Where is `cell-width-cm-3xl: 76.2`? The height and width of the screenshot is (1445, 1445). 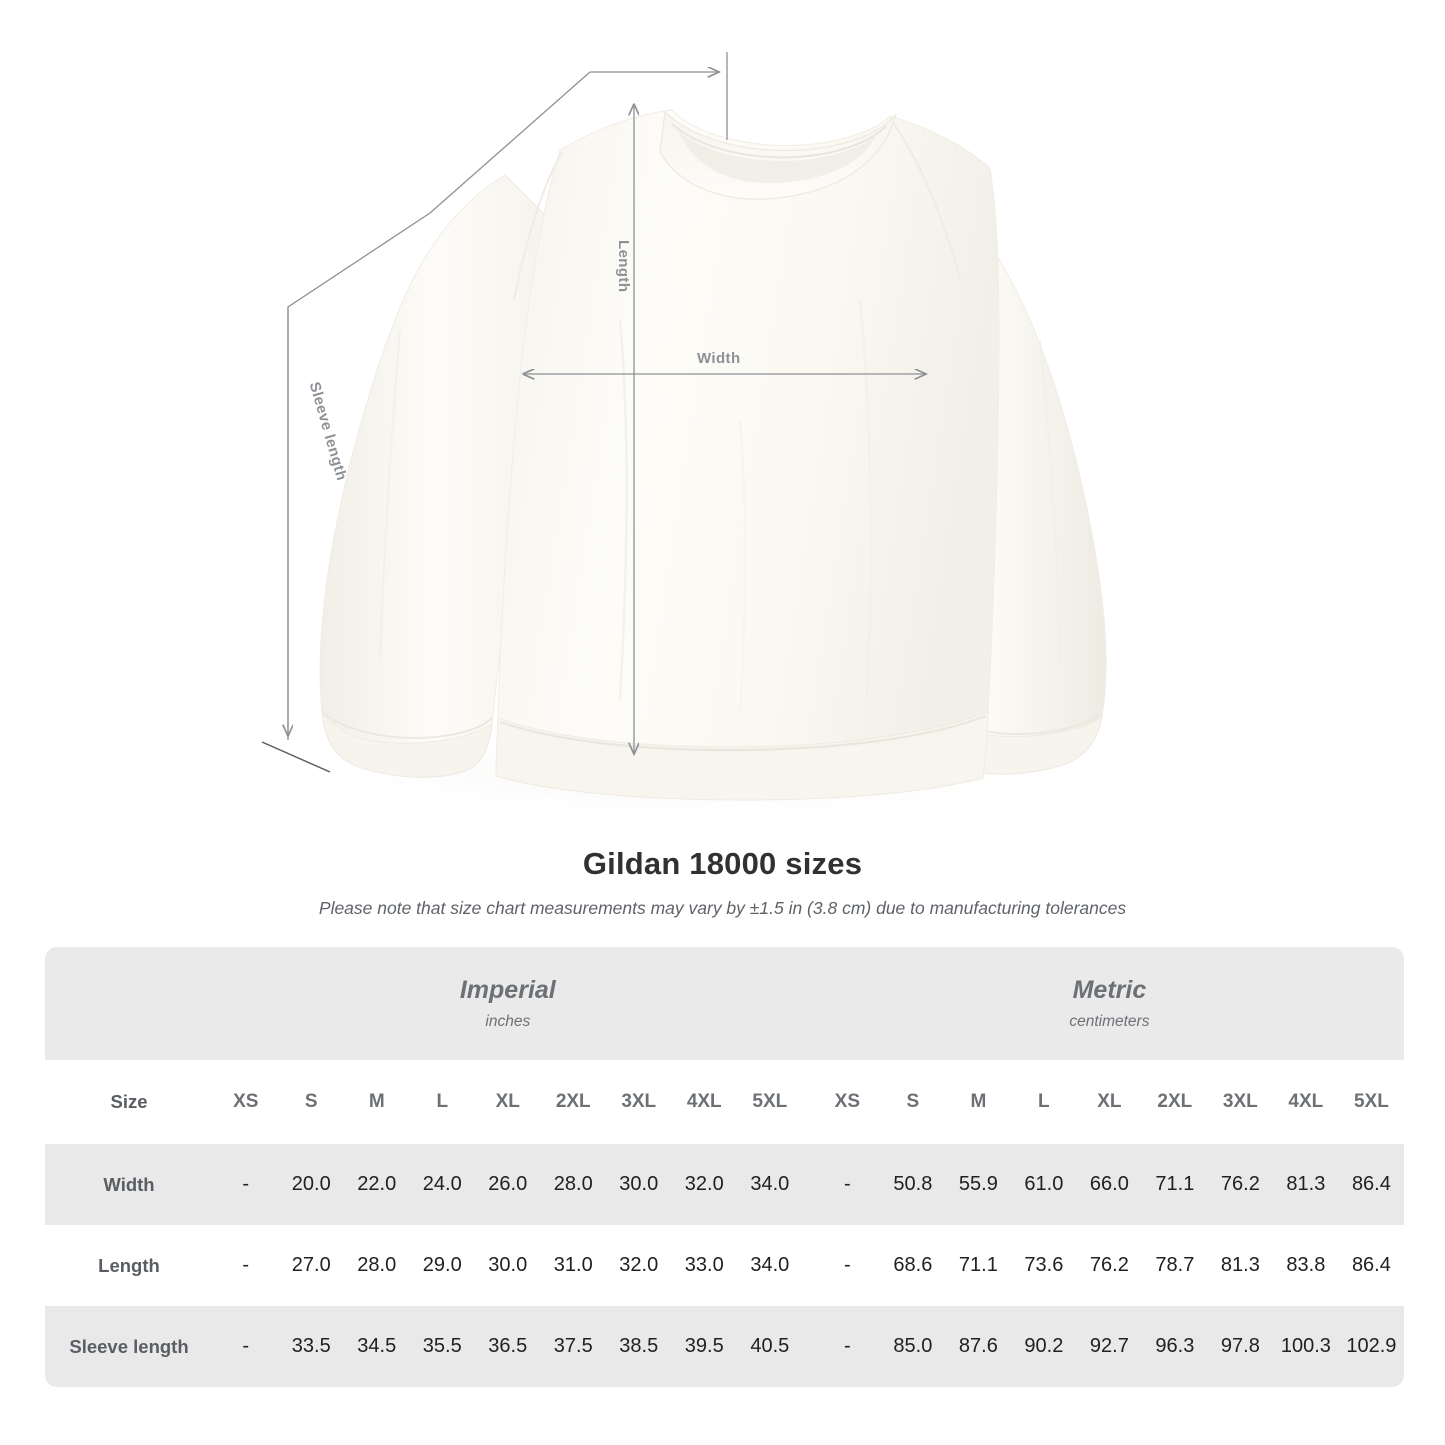
cell-width-cm-3xl: 76.2 is located at coordinates (1240, 1184).